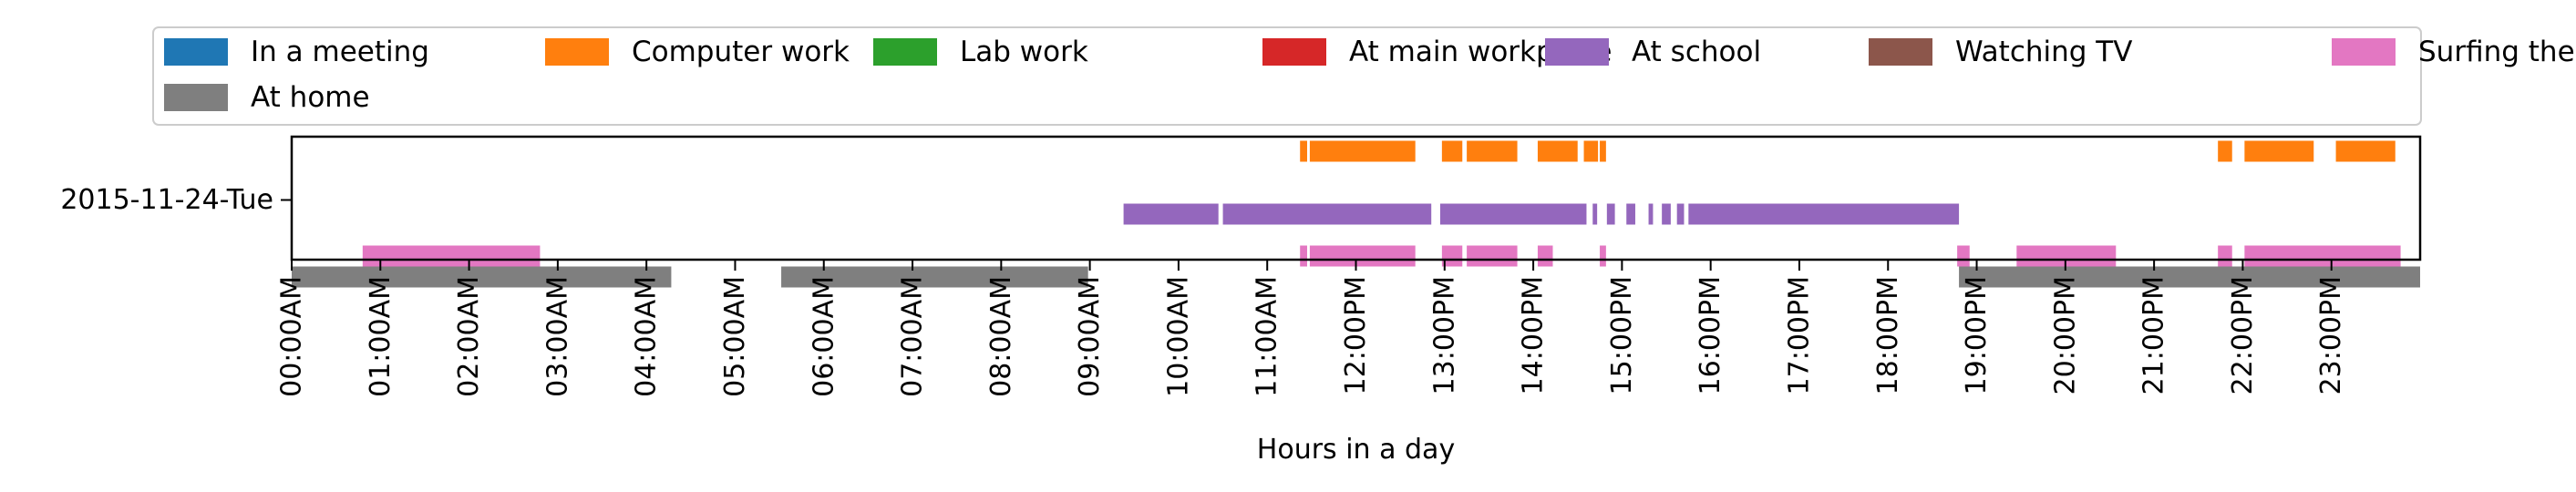  Describe the element at coordinates (1977, 335) in the screenshot. I see `x-tick-label-19: 19:00PM` at that location.